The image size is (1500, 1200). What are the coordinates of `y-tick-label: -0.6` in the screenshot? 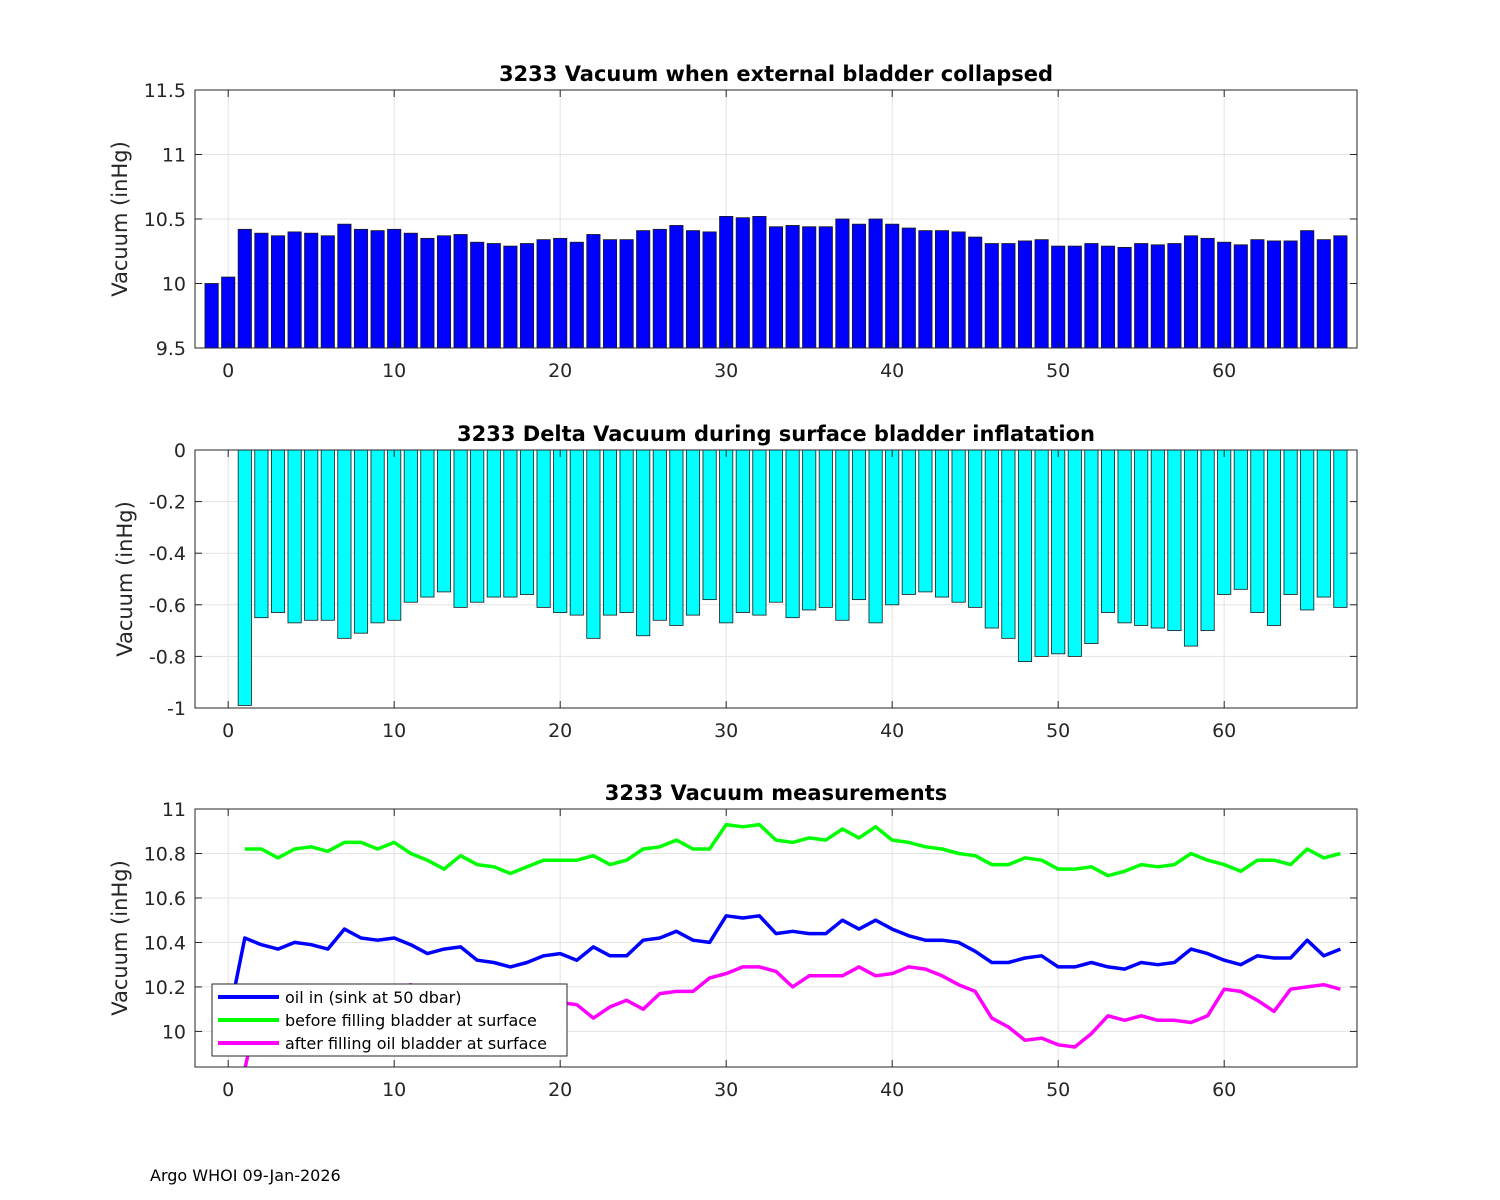 It's located at (167, 606).